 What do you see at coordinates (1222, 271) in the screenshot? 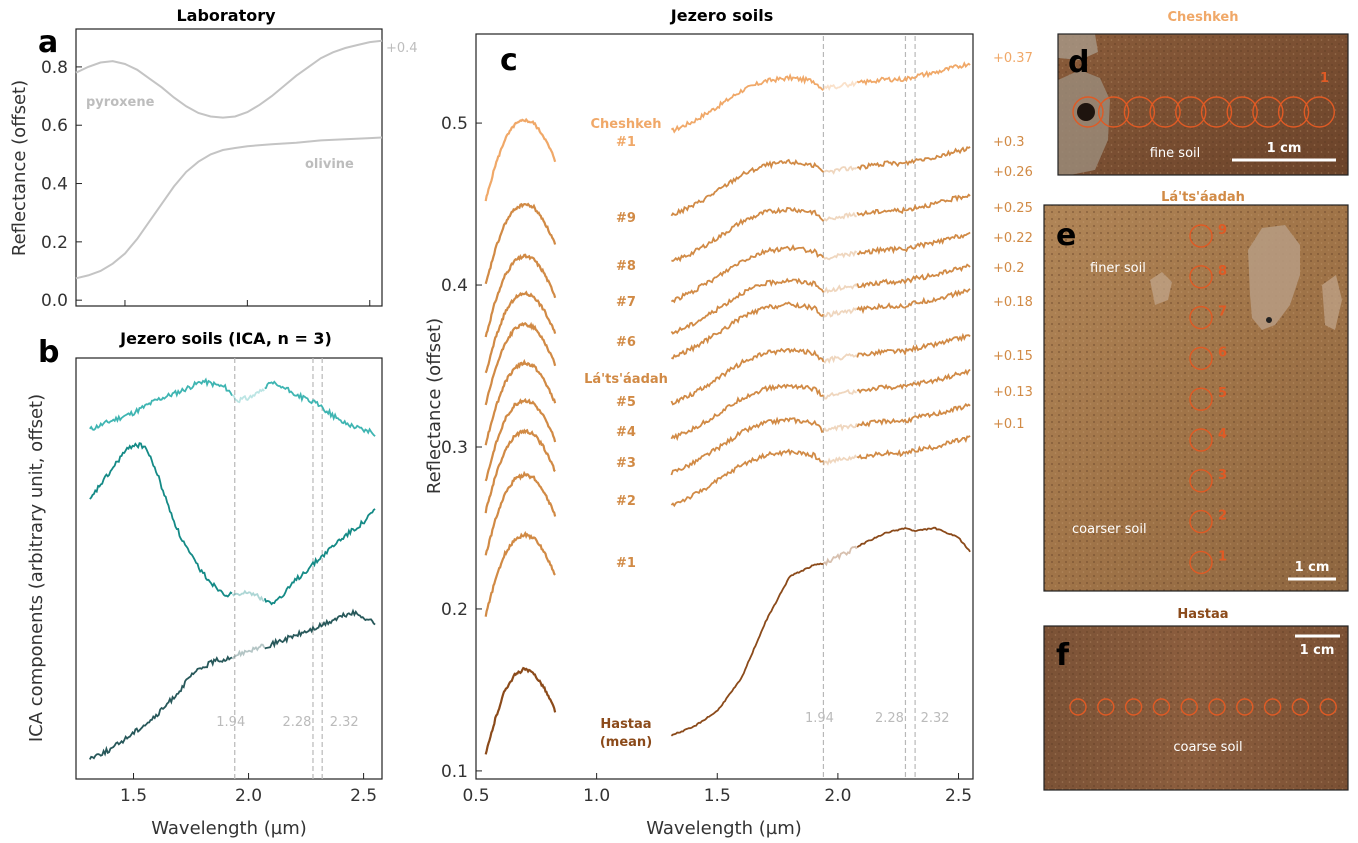
I see `image-e-spot-label: 8` at bounding box center [1222, 271].